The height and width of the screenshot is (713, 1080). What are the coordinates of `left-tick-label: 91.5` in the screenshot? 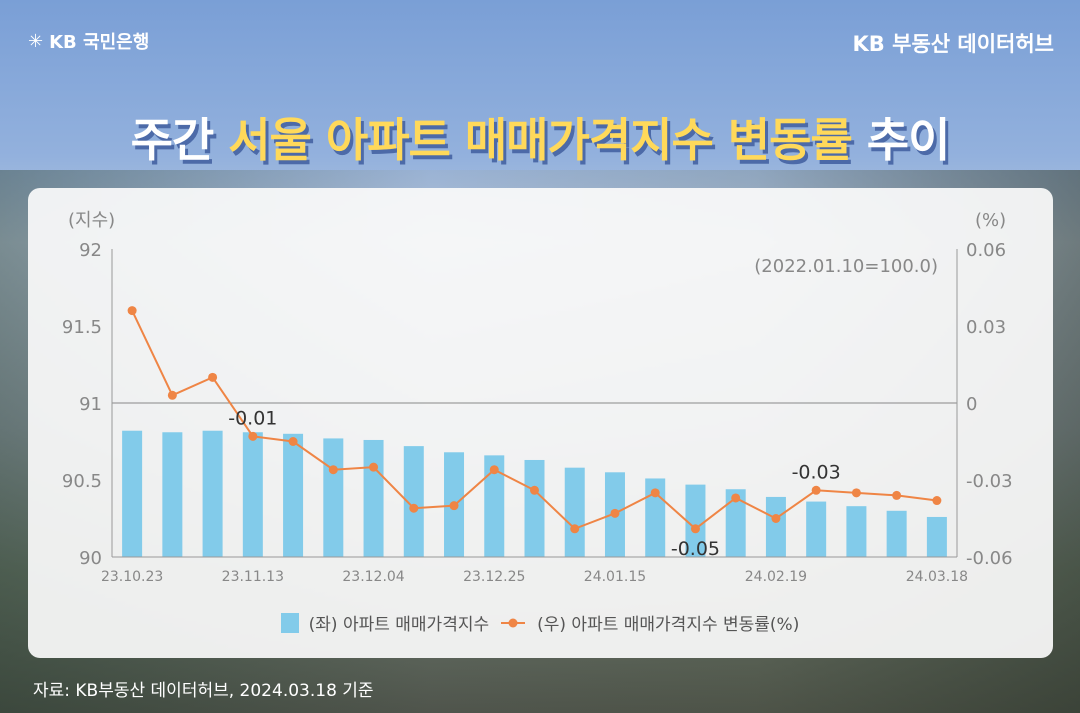 It's located at (82, 327).